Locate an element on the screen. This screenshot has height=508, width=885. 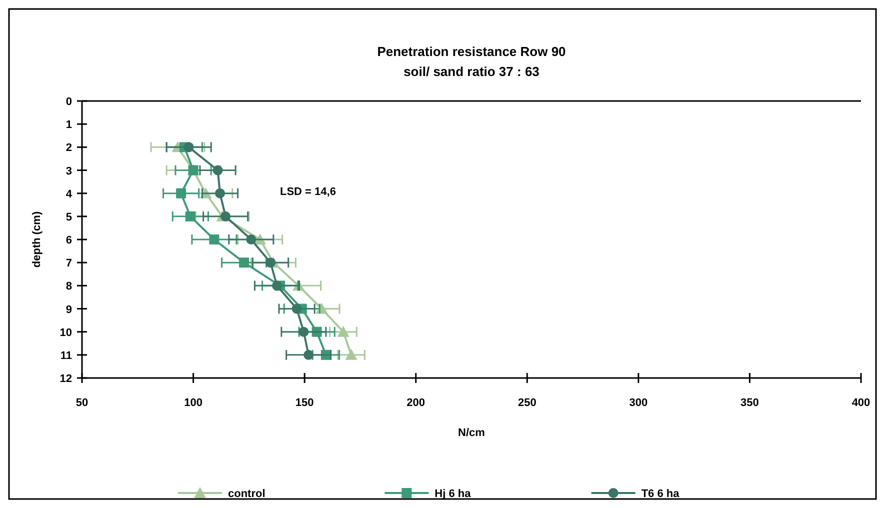
x-tick-label: 350 is located at coordinates (749, 403).